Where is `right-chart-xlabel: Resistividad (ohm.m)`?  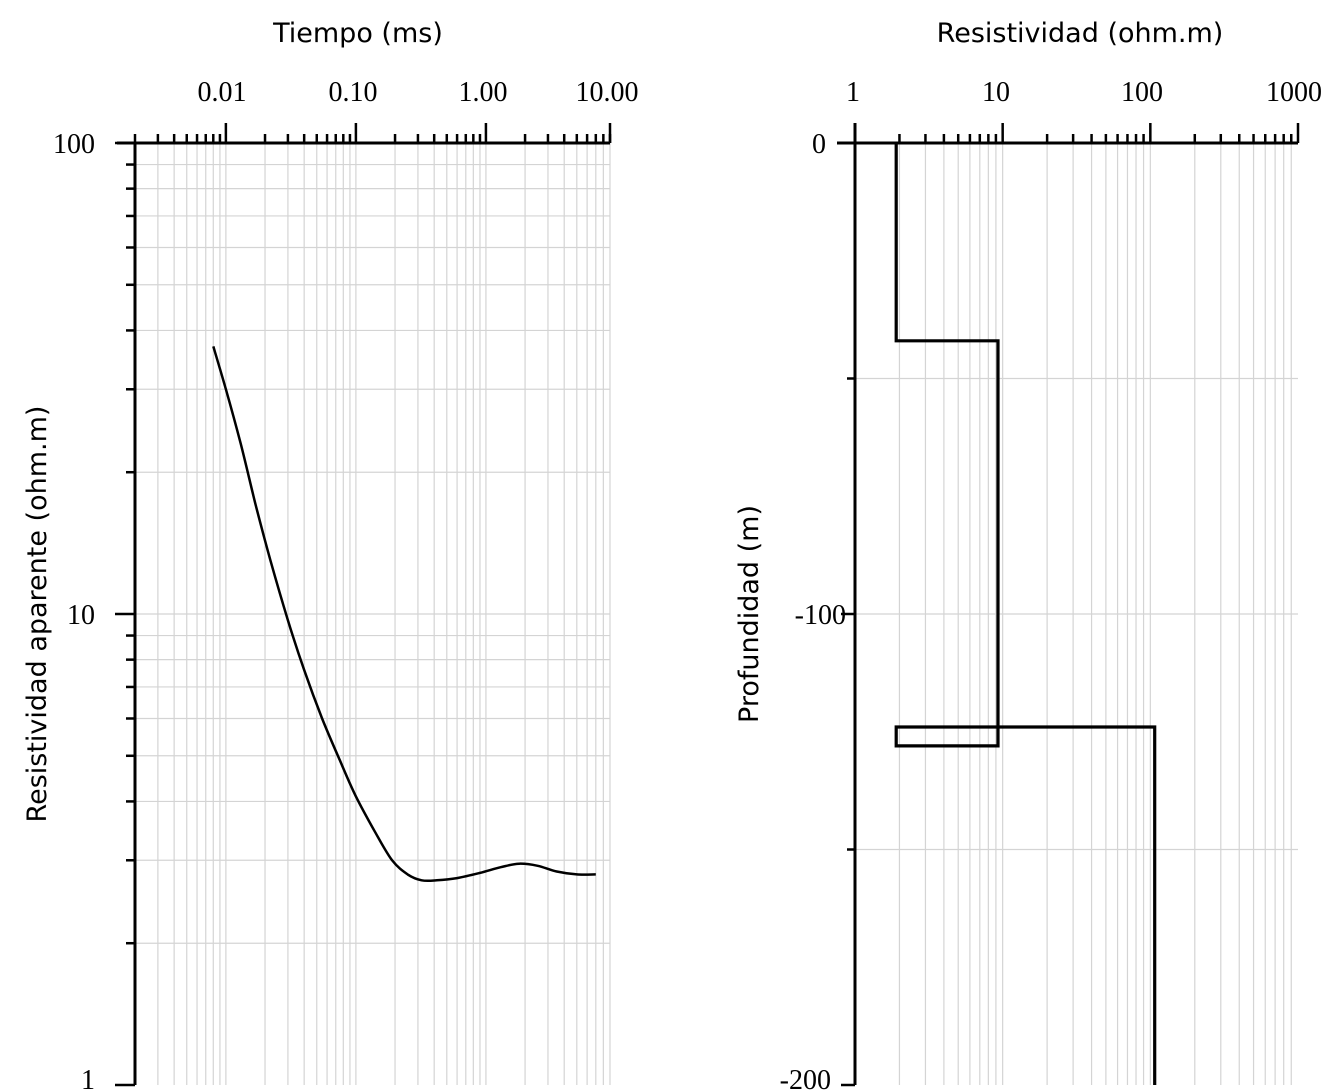 right-chart-xlabel: Resistividad (ohm.m) is located at coordinates (1080, 33).